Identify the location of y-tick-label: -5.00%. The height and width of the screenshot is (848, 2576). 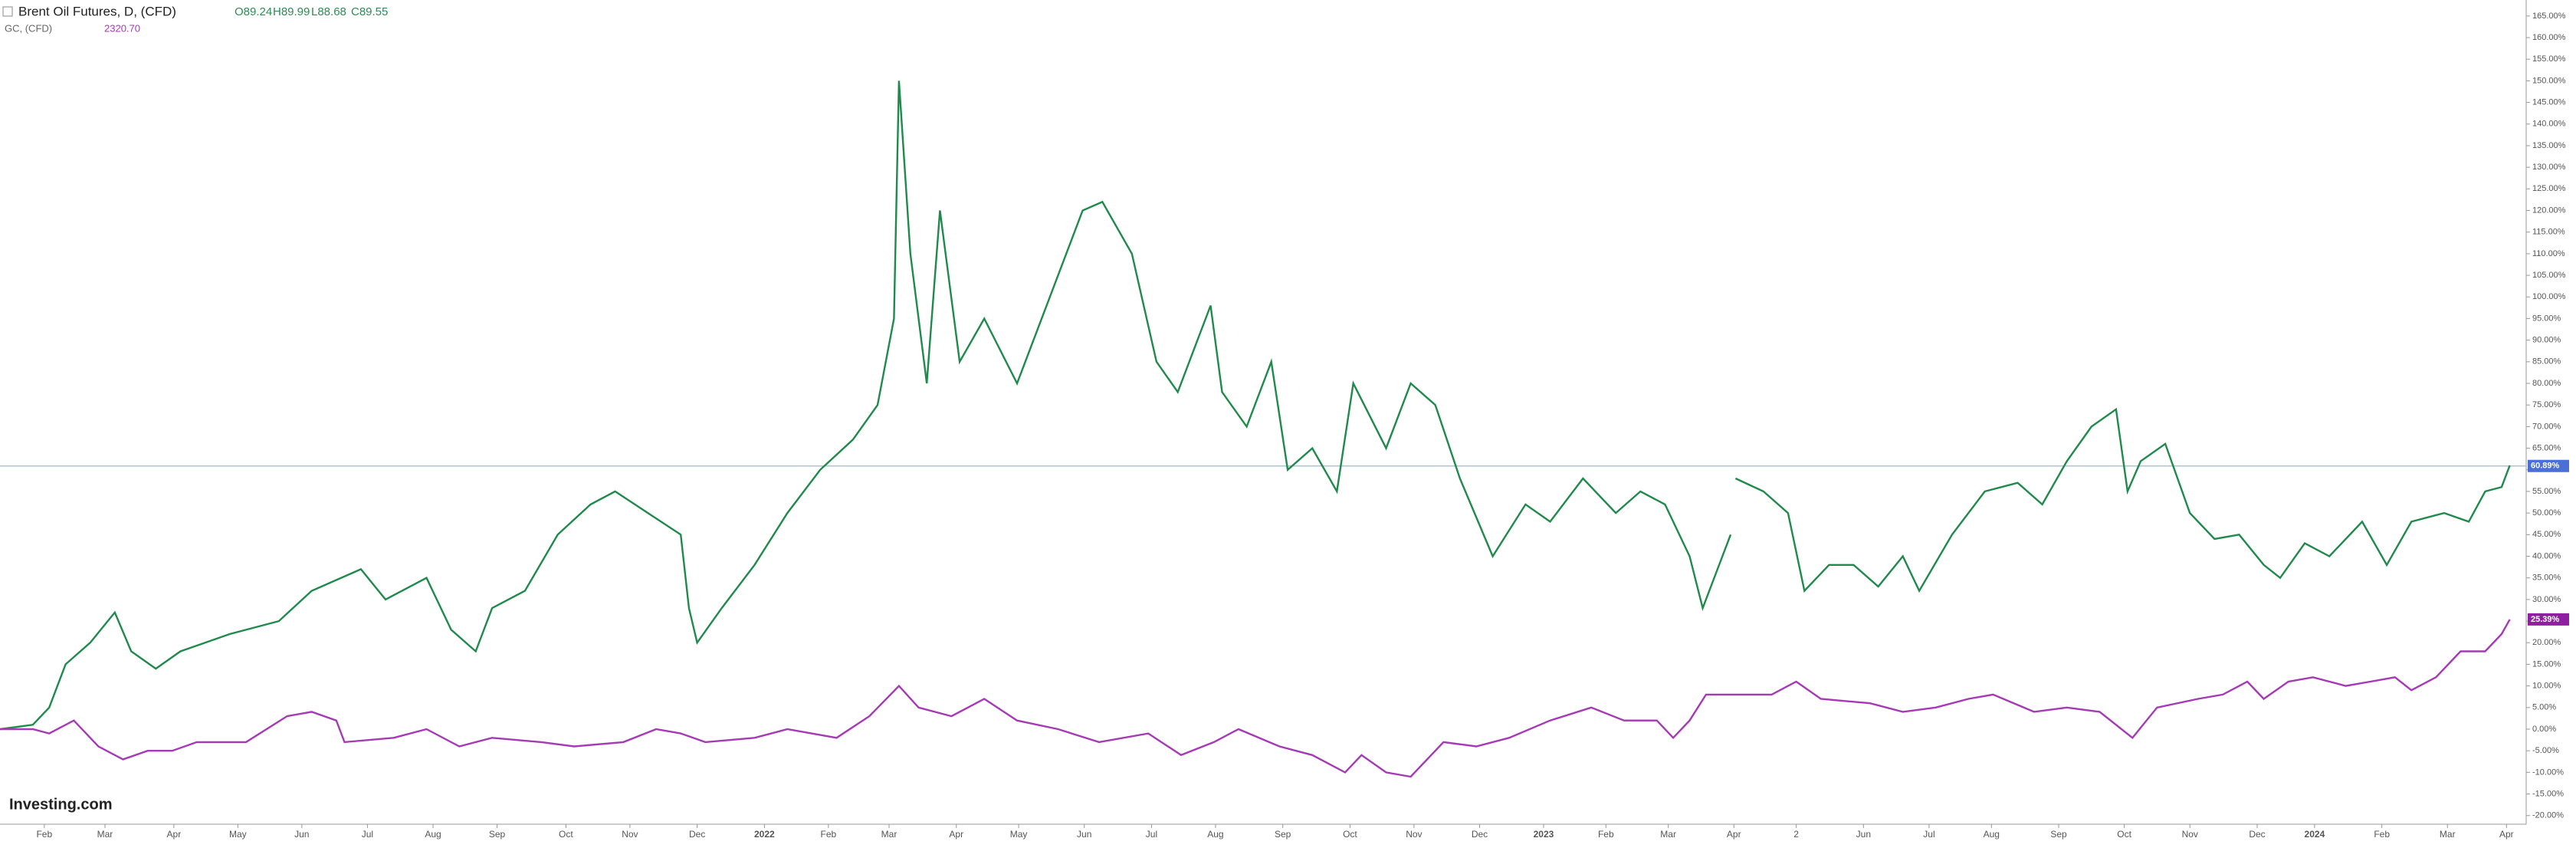
(2545, 750).